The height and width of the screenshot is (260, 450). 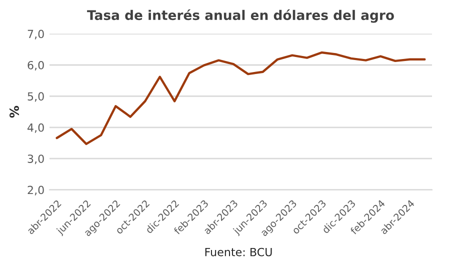 I want to click on chart-title: Tasa de interés anual en dólares del agro, so click(x=240, y=16).